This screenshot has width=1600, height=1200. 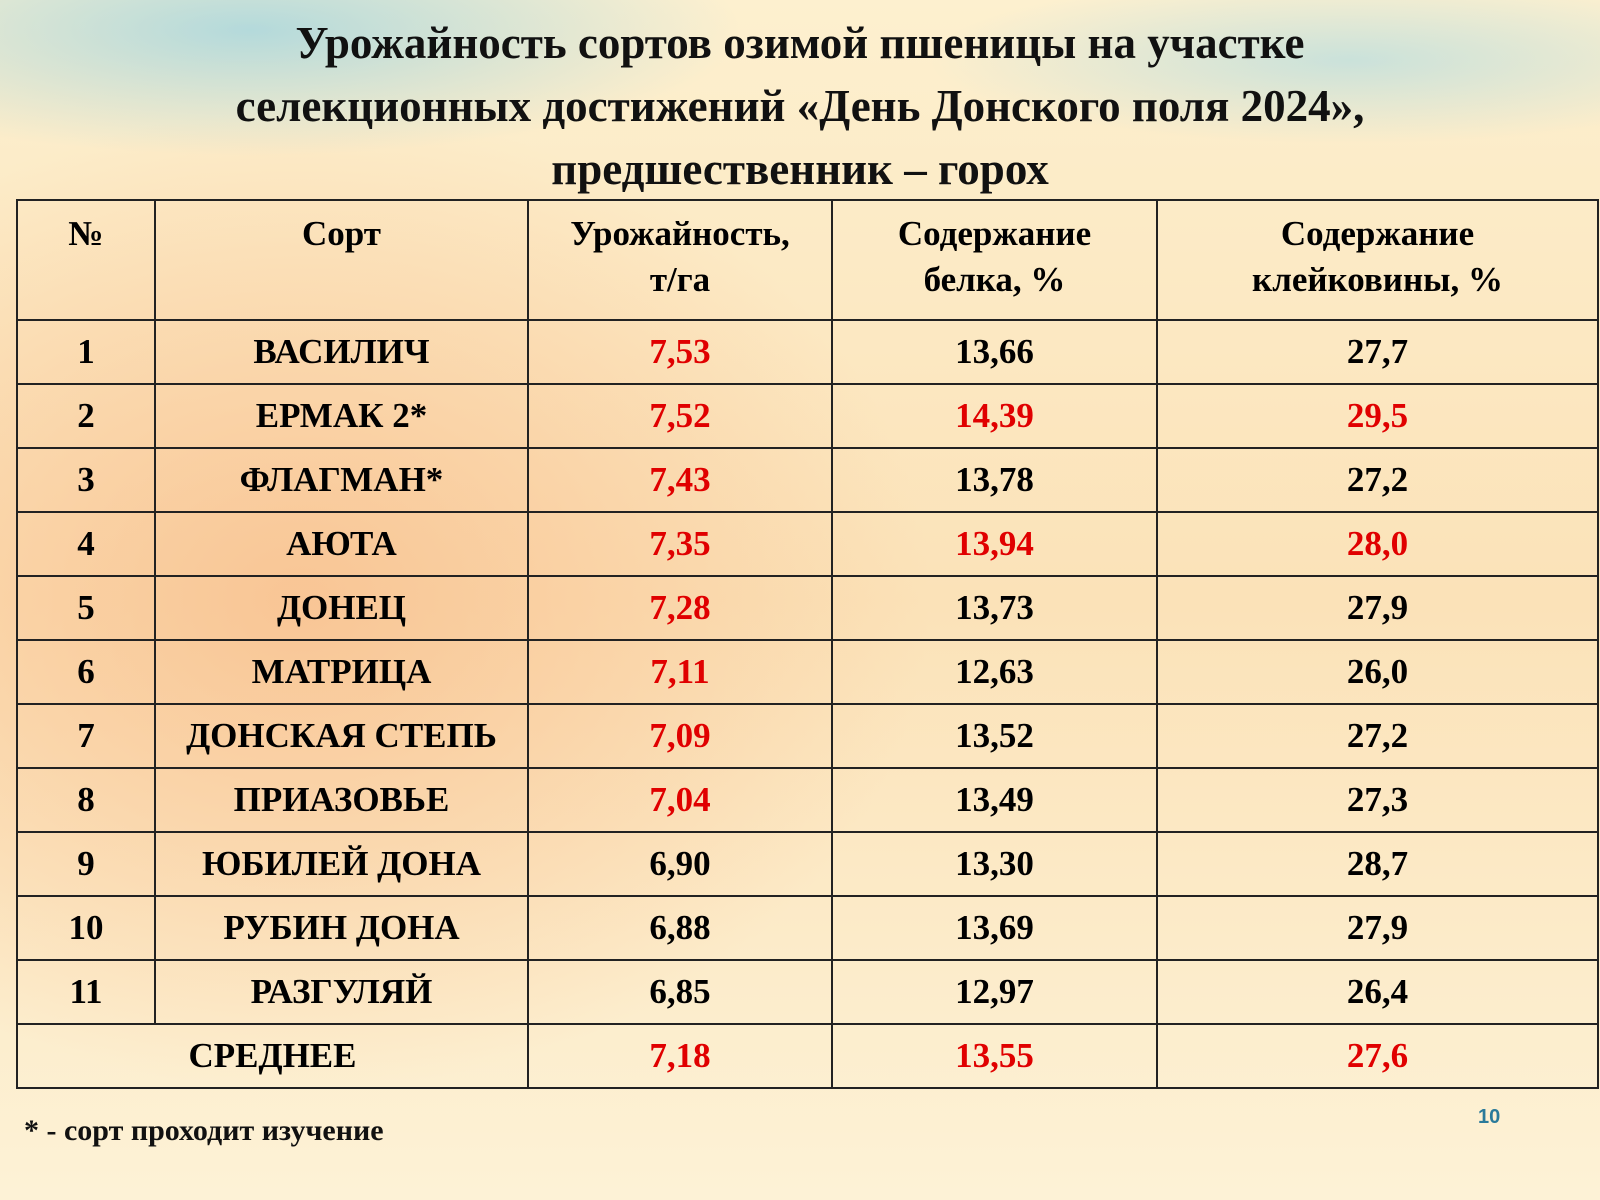 What do you see at coordinates (1377, 800) in the screenshot?
I see `table-cell: 27,3` at bounding box center [1377, 800].